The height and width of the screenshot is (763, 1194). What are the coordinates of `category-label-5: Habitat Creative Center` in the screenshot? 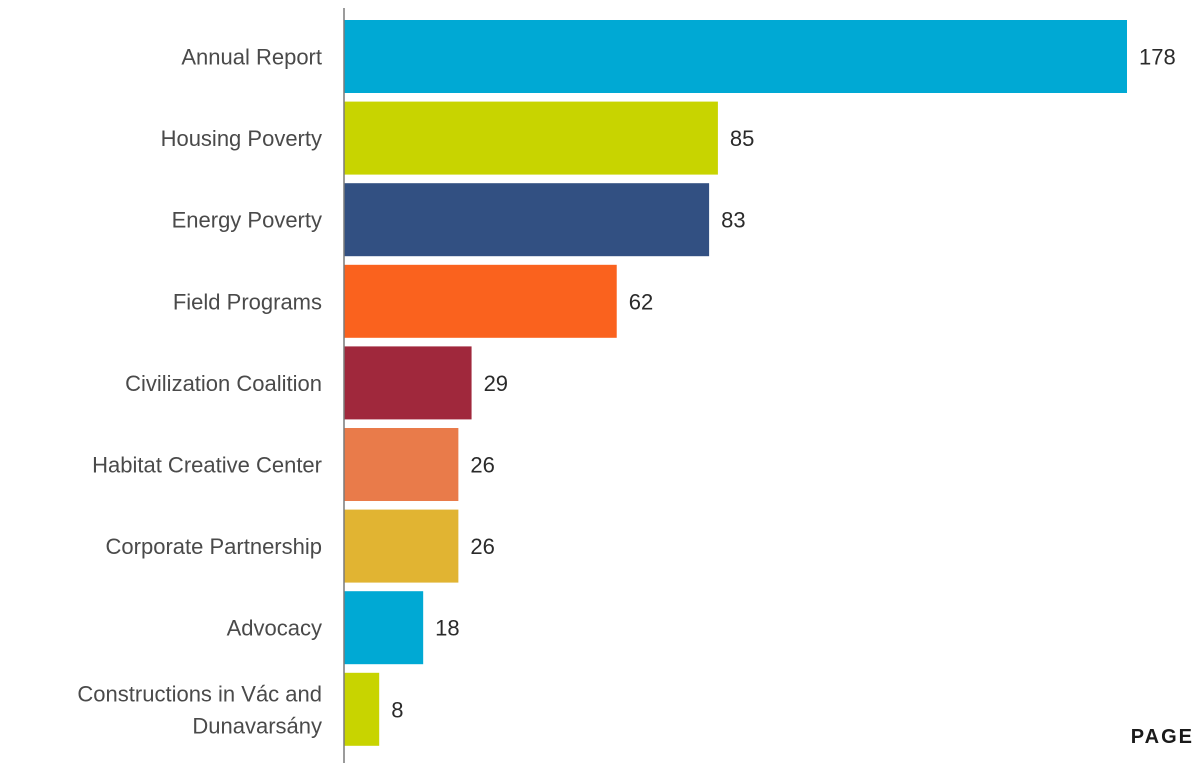 It's located at (207, 465).